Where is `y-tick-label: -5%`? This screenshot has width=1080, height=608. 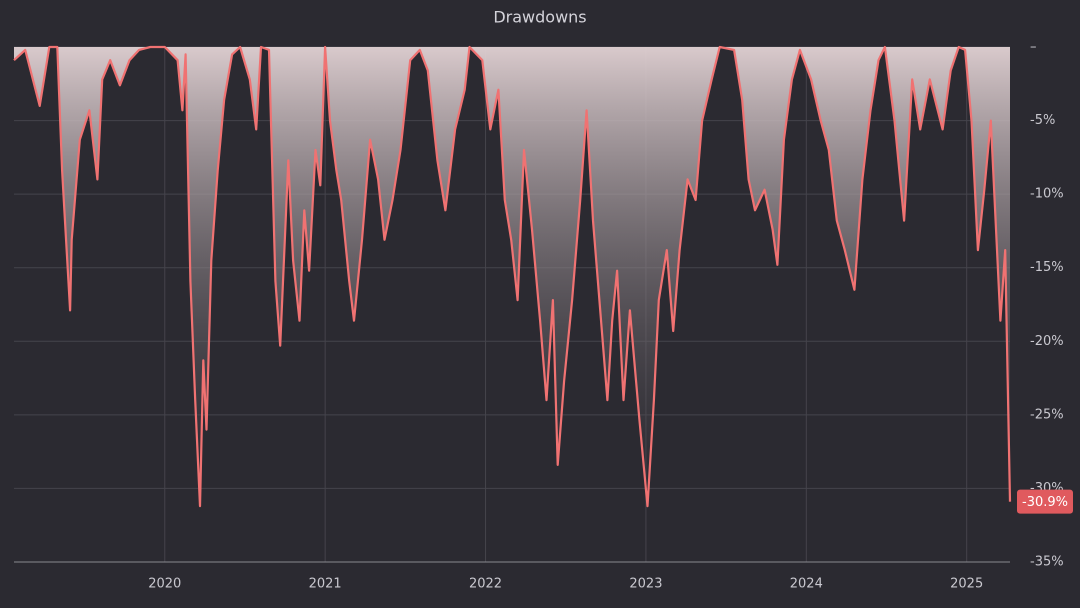
y-tick-label: -5% is located at coordinates (1042, 120).